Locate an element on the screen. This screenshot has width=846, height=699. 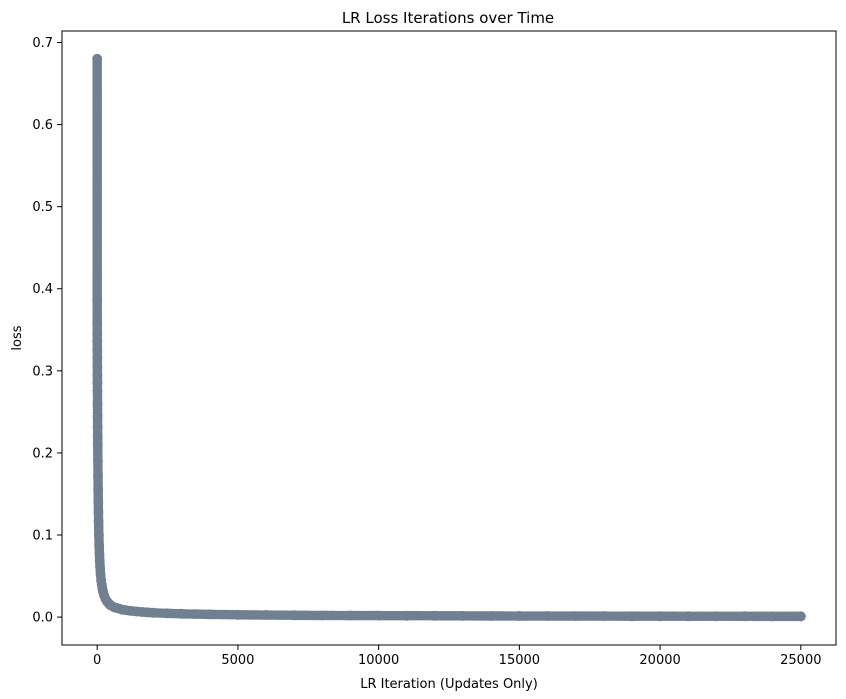
x-tick-label: 20000 is located at coordinates (659, 660).